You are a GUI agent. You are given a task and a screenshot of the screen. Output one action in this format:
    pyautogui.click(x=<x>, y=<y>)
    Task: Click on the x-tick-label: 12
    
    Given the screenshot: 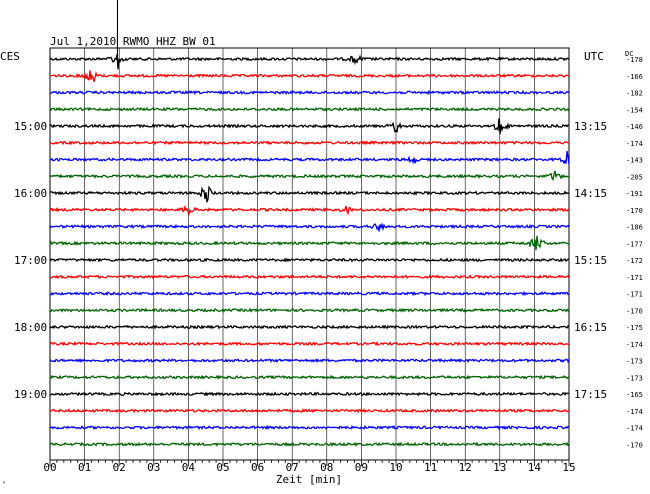 What is the action you would take?
    pyautogui.click(x=465, y=467)
    